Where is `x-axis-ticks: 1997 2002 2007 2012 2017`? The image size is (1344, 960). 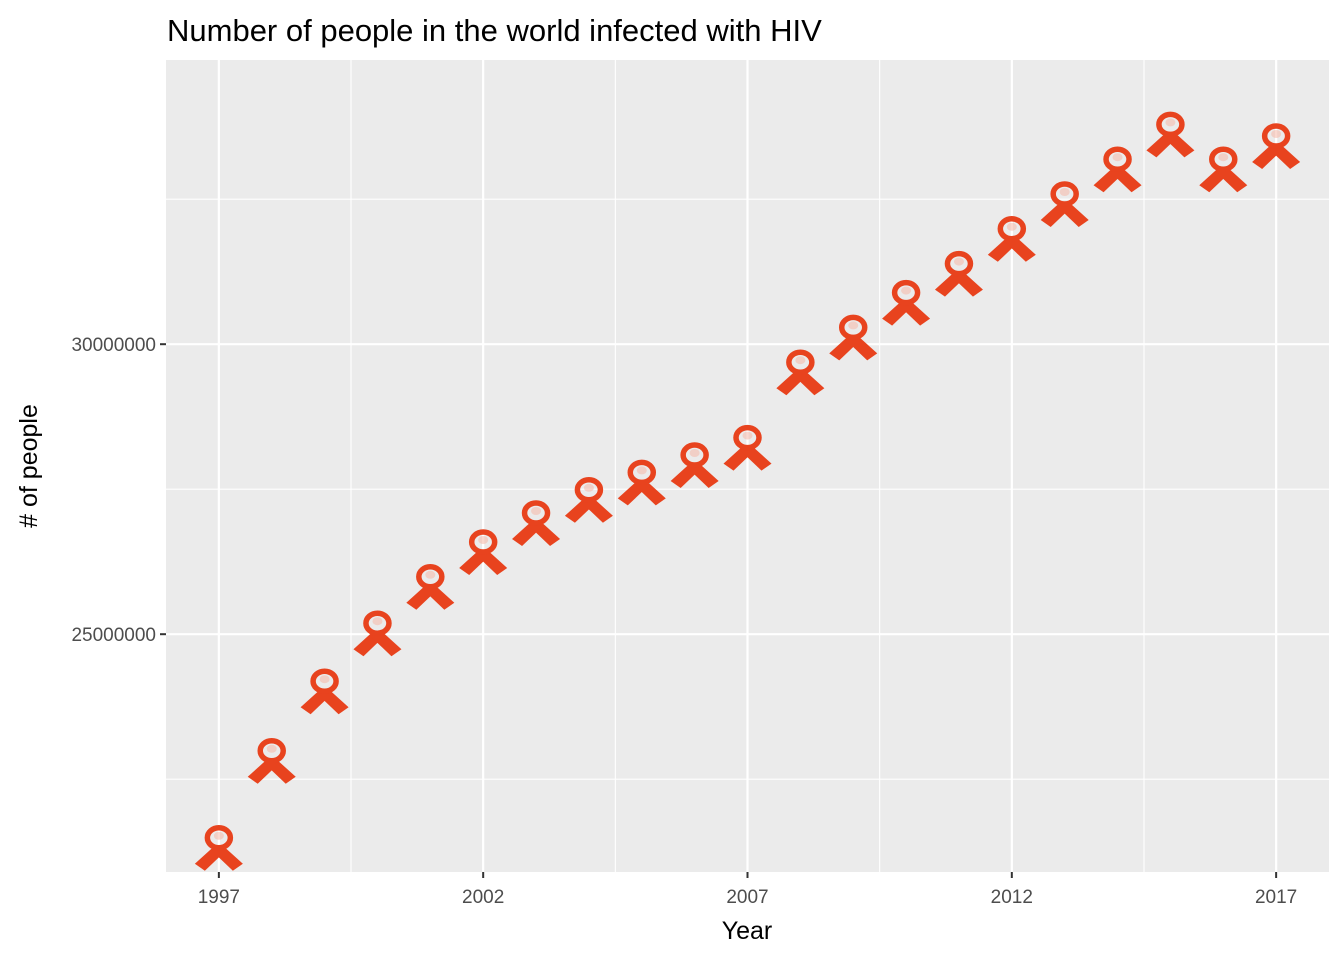
x-axis-ticks: 1997 2002 2007 2012 2017 is located at coordinates (747, 890).